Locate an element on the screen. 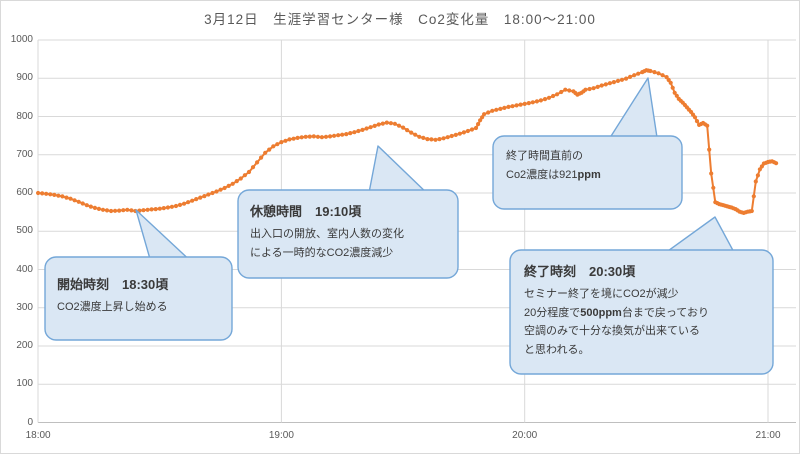 The width and height of the screenshot is (800, 454). x-tick-label: 18:00 is located at coordinates (38, 435).